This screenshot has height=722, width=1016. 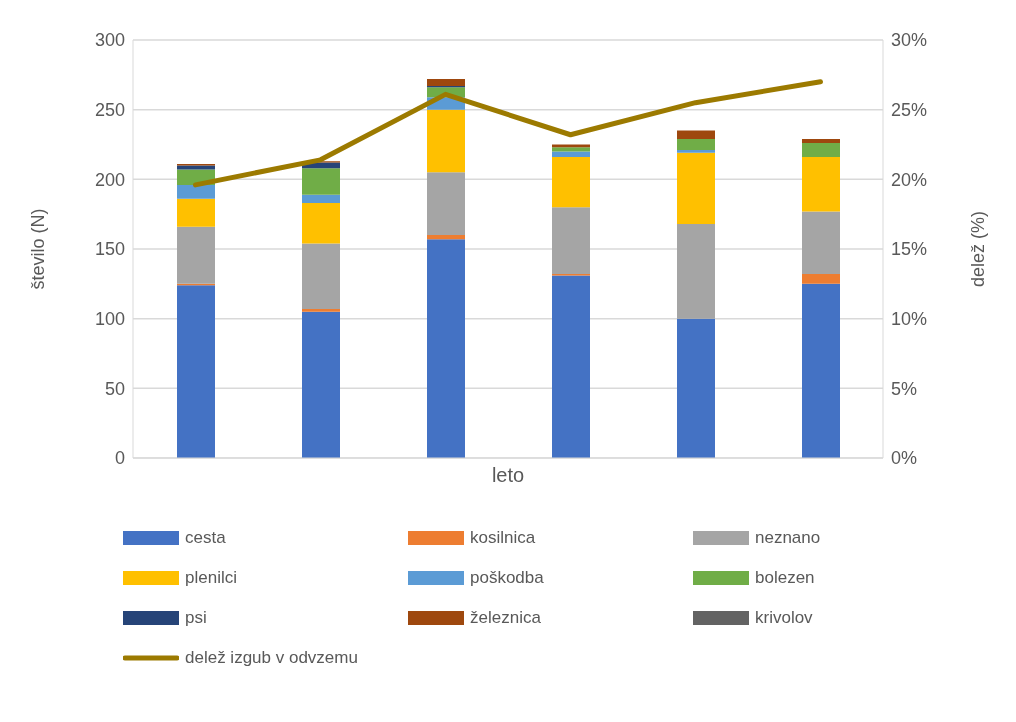 What do you see at coordinates (904, 458) in the screenshot?
I see `y2-tick-label: 0%` at bounding box center [904, 458].